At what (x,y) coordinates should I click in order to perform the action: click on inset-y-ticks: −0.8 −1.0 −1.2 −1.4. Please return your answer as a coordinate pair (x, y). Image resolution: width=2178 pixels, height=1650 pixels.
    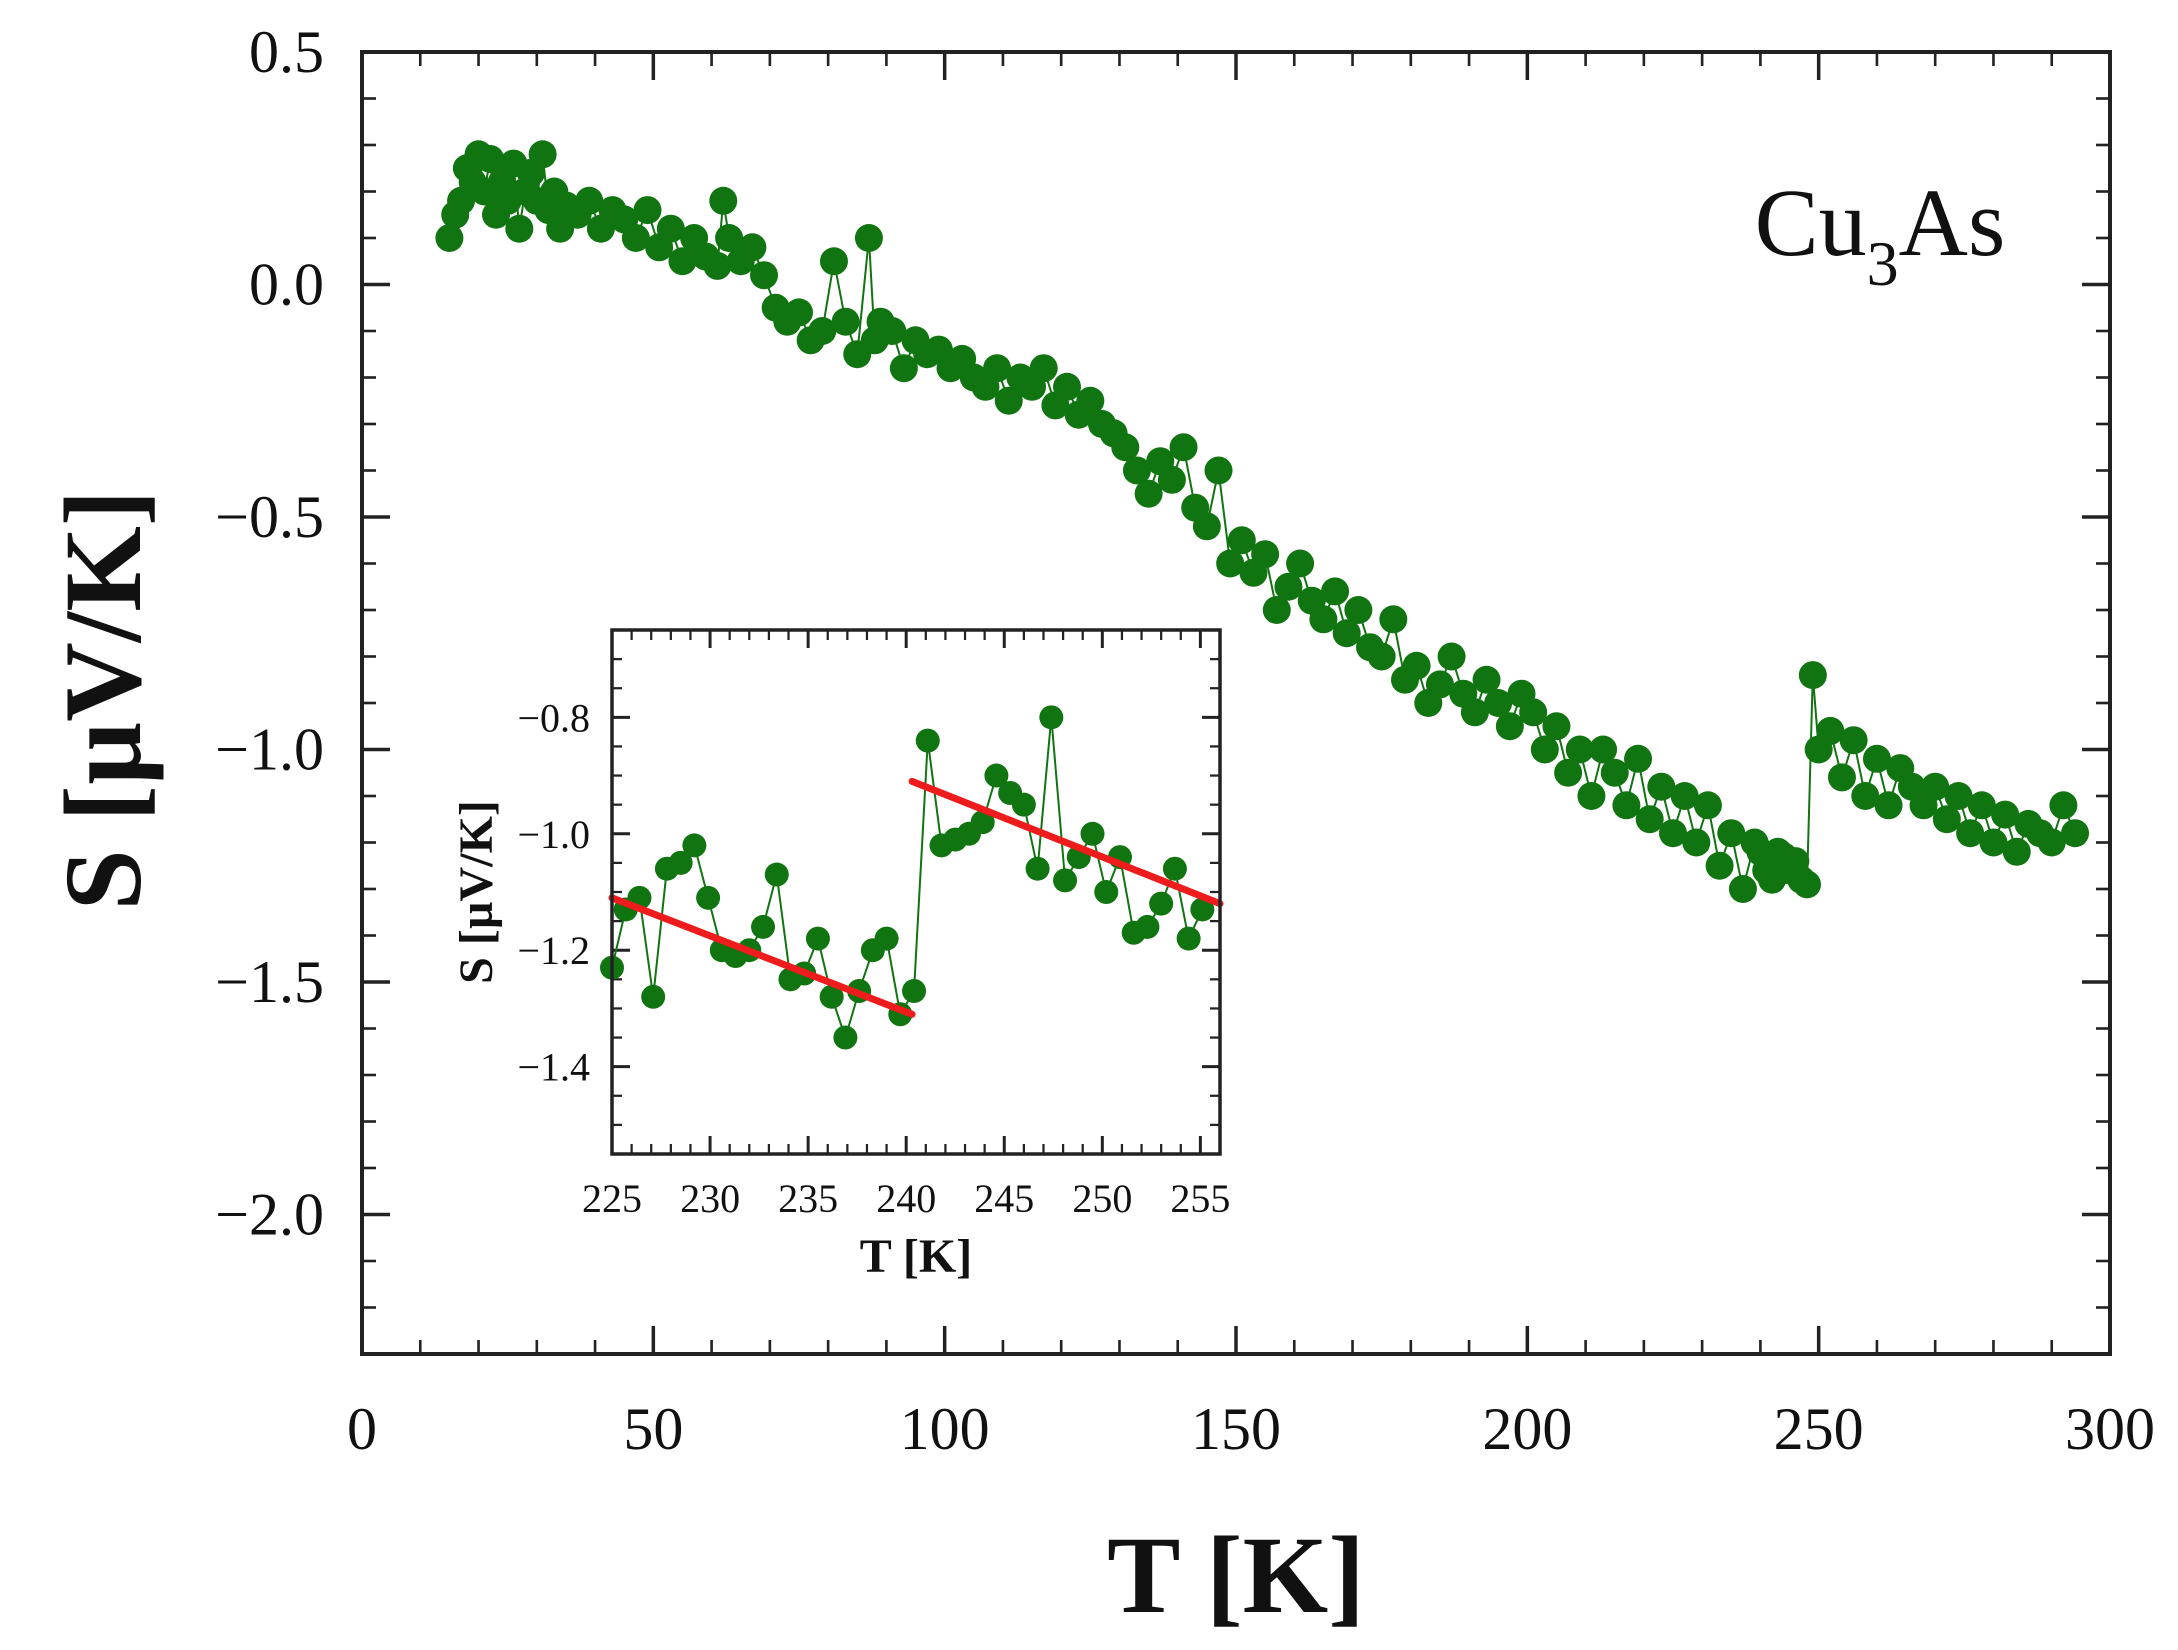
    Looking at the image, I should click on (868, 892).